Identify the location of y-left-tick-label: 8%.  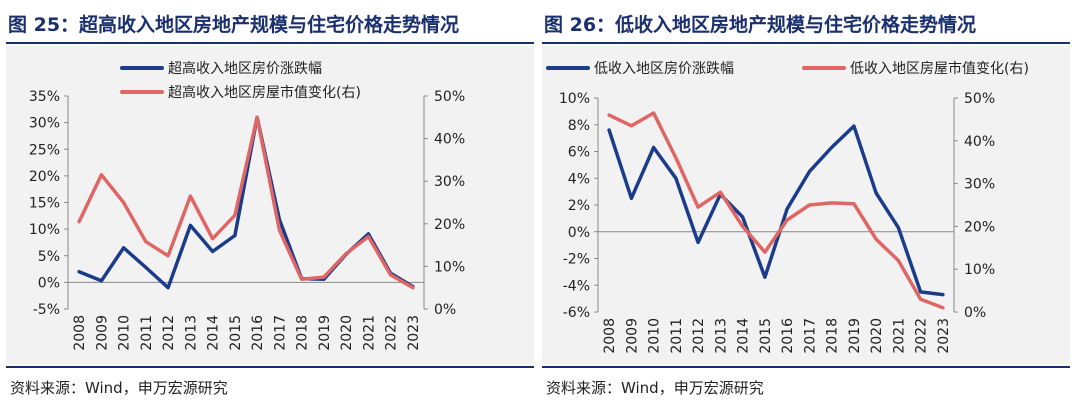
(579, 126).